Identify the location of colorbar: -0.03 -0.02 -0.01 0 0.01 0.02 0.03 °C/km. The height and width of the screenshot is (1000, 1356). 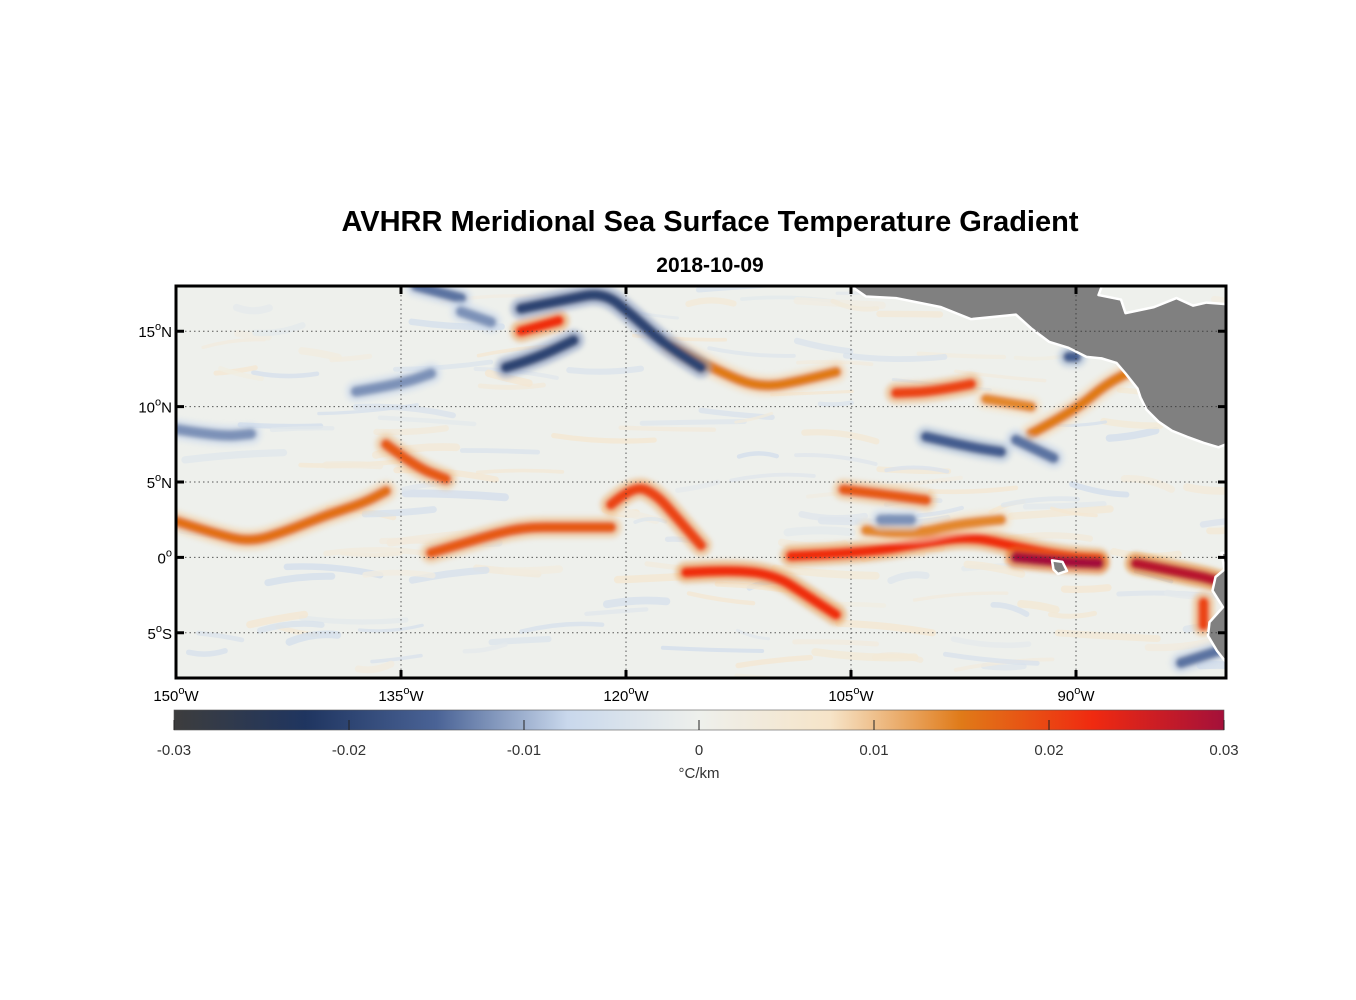
(698, 745).